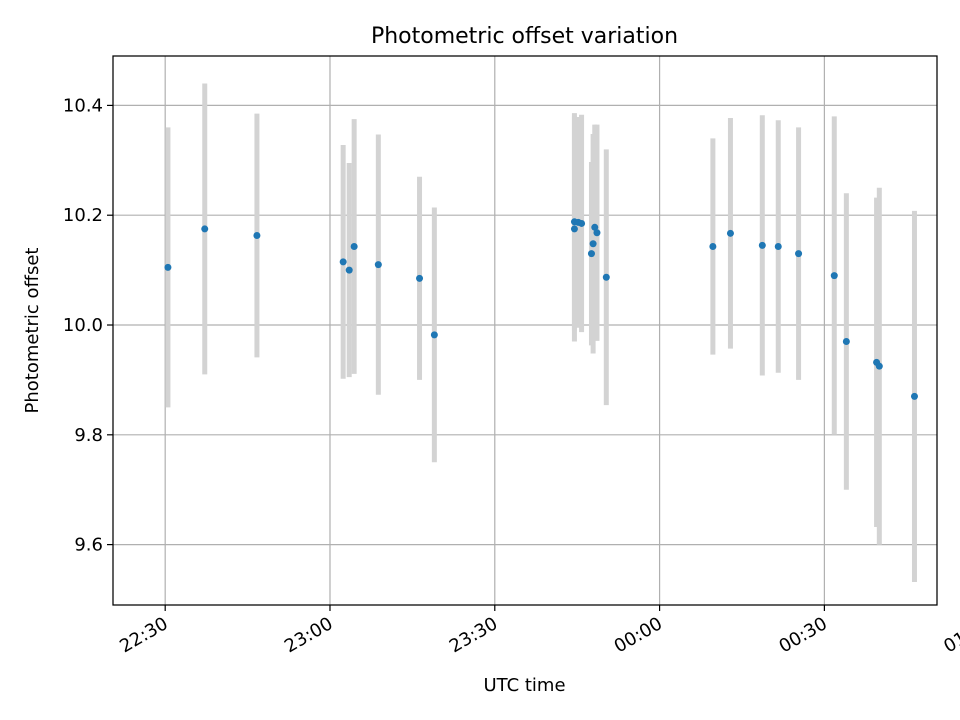 This screenshot has width=960, height=720. Describe the element at coordinates (524, 36) in the screenshot. I see `chart-title: Photometric offset variation` at that location.